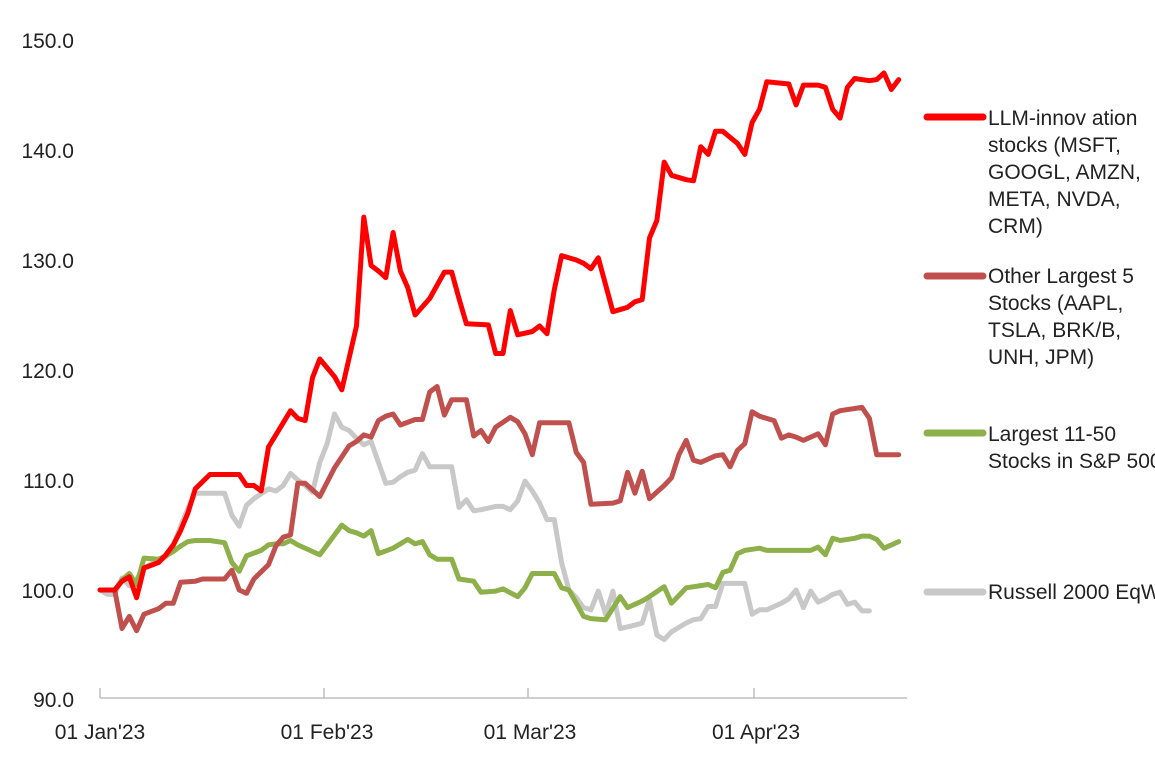  What do you see at coordinates (1039, 448) in the screenshot?
I see `legend-item-largest-11-50: Largest 11-50 Stocks in S&P 500` at bounding box center [1039, 448].